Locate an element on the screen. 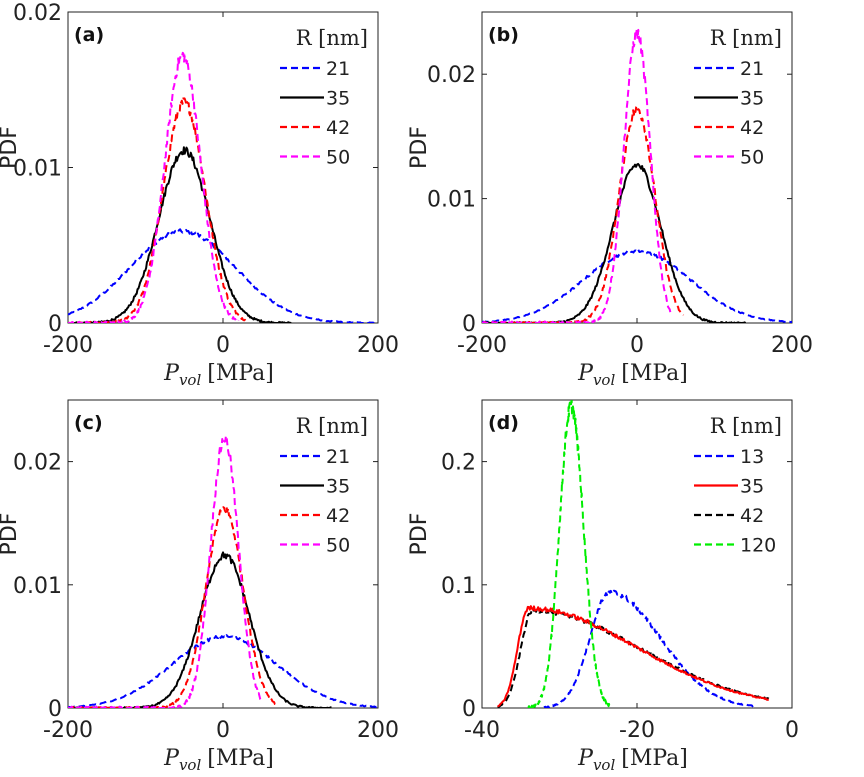  legend-entry-120: 120 is located at coordinates (758, 546).